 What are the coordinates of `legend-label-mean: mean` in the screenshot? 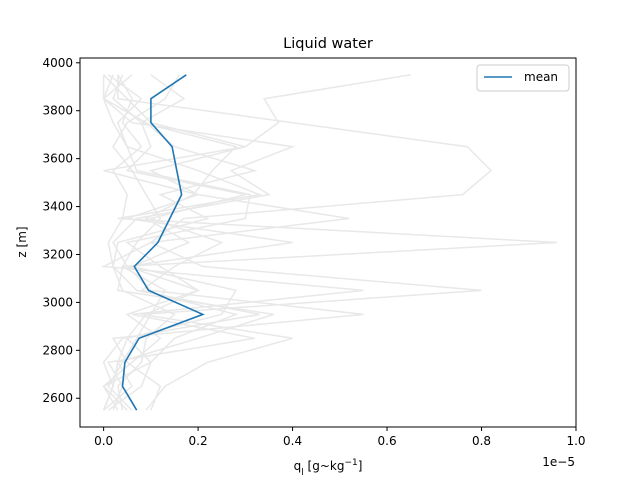 It's located at (541, 77).